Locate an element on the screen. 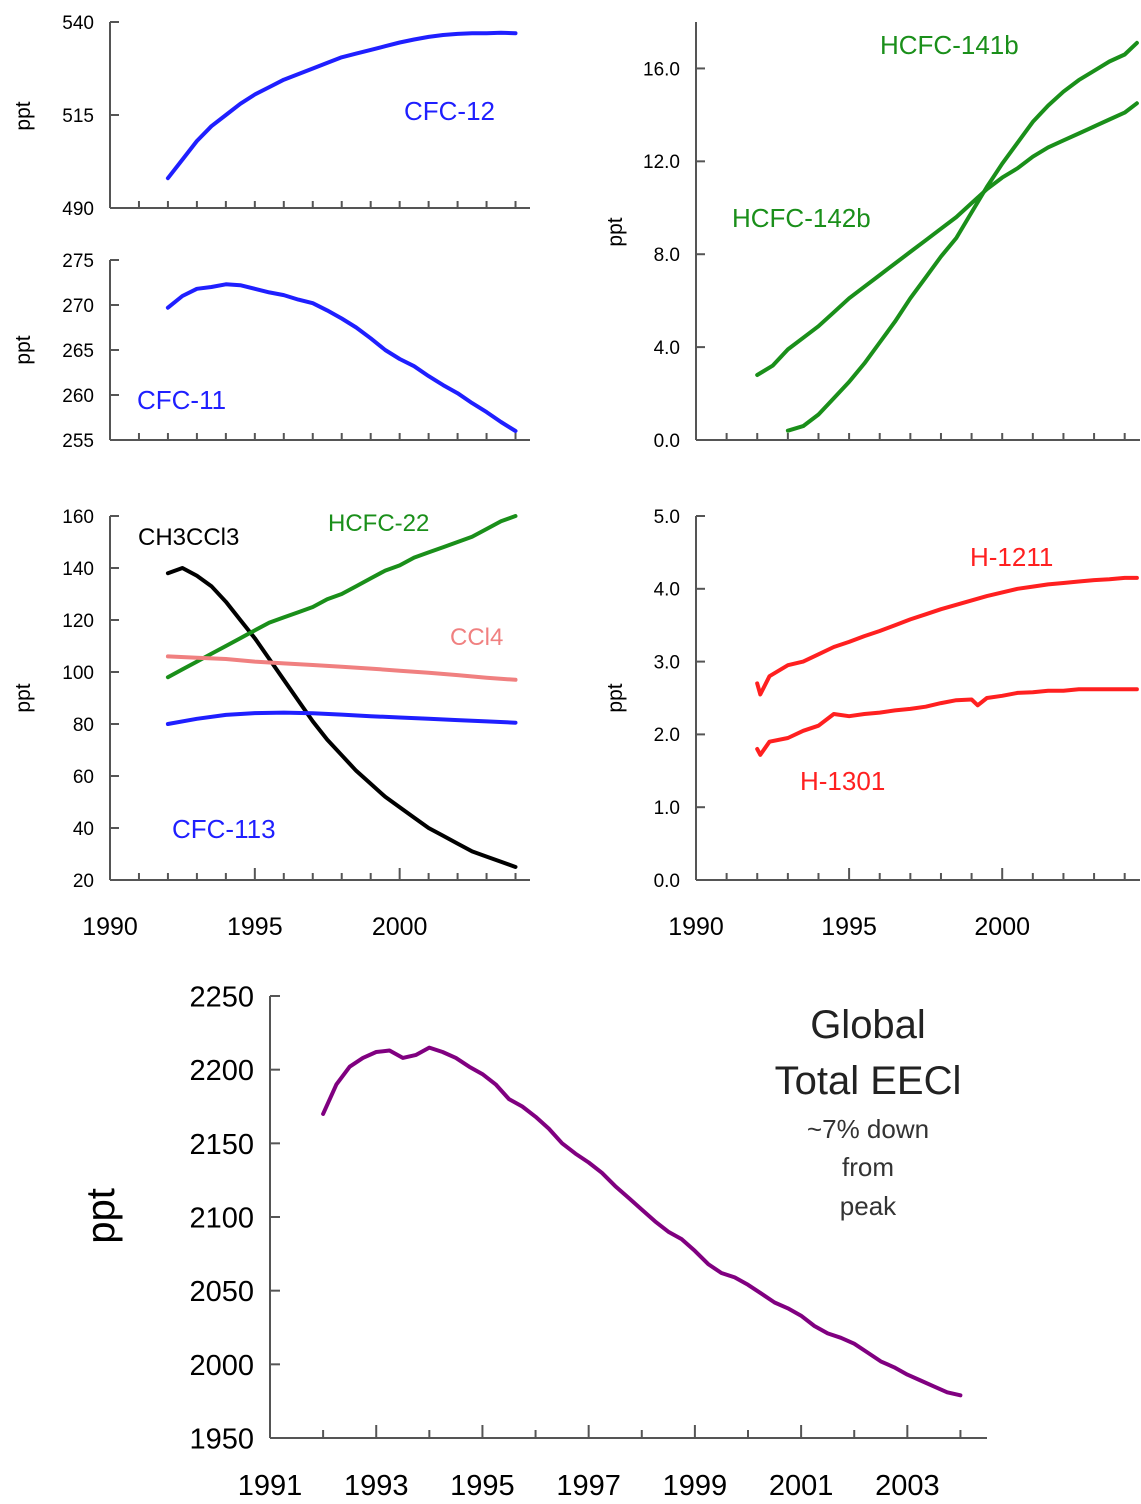 This screenshot has width=1141, height=1504. y-tick-label: 40 is located at coordinates (83, 829).